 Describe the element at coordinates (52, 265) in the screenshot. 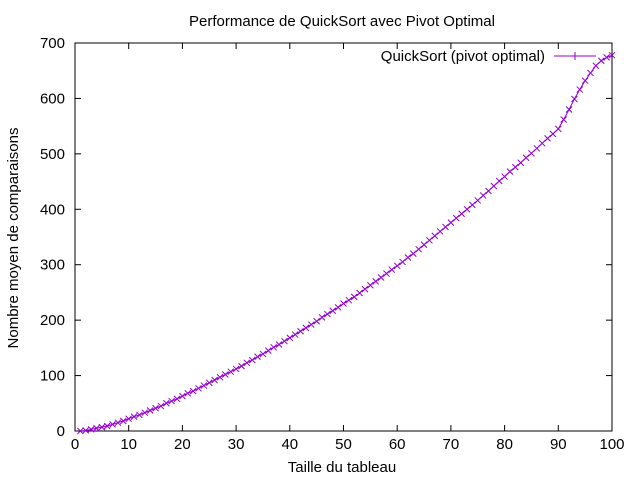

I see `y-tick-label: 300` at that location.